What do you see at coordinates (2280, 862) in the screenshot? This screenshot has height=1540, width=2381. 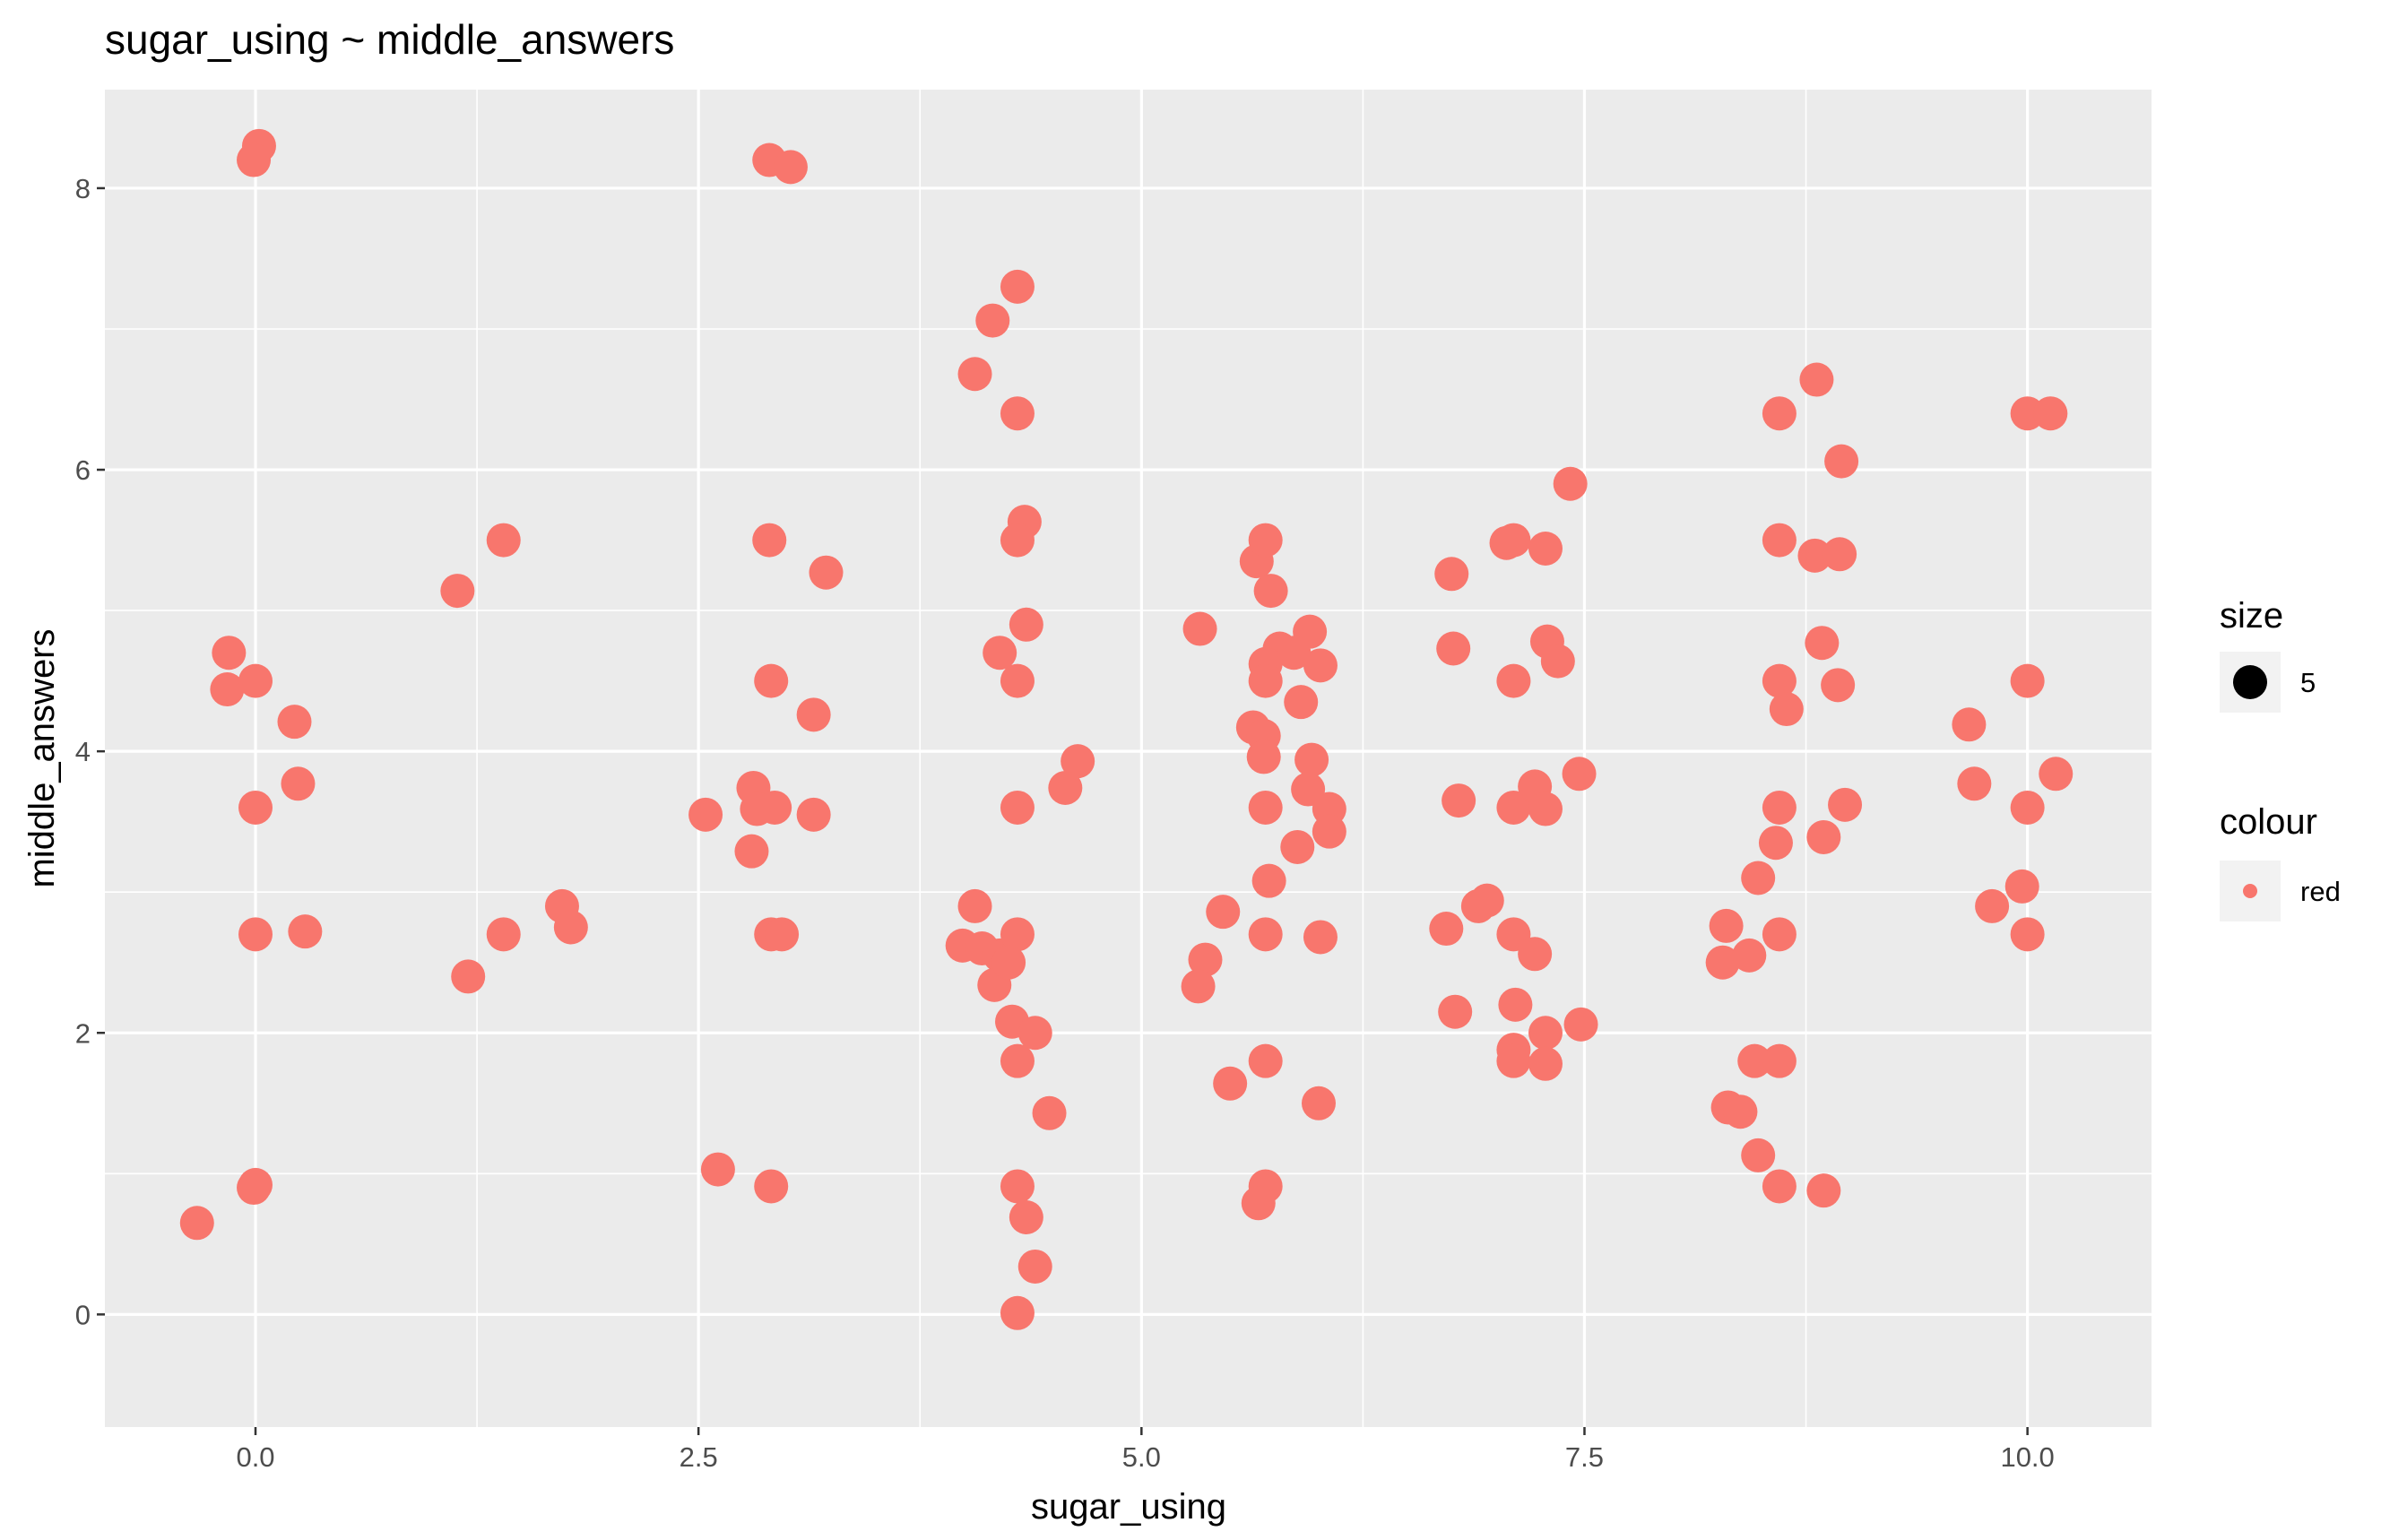 I see `legend-colour: colour red` at bounding box center [2280, 862].